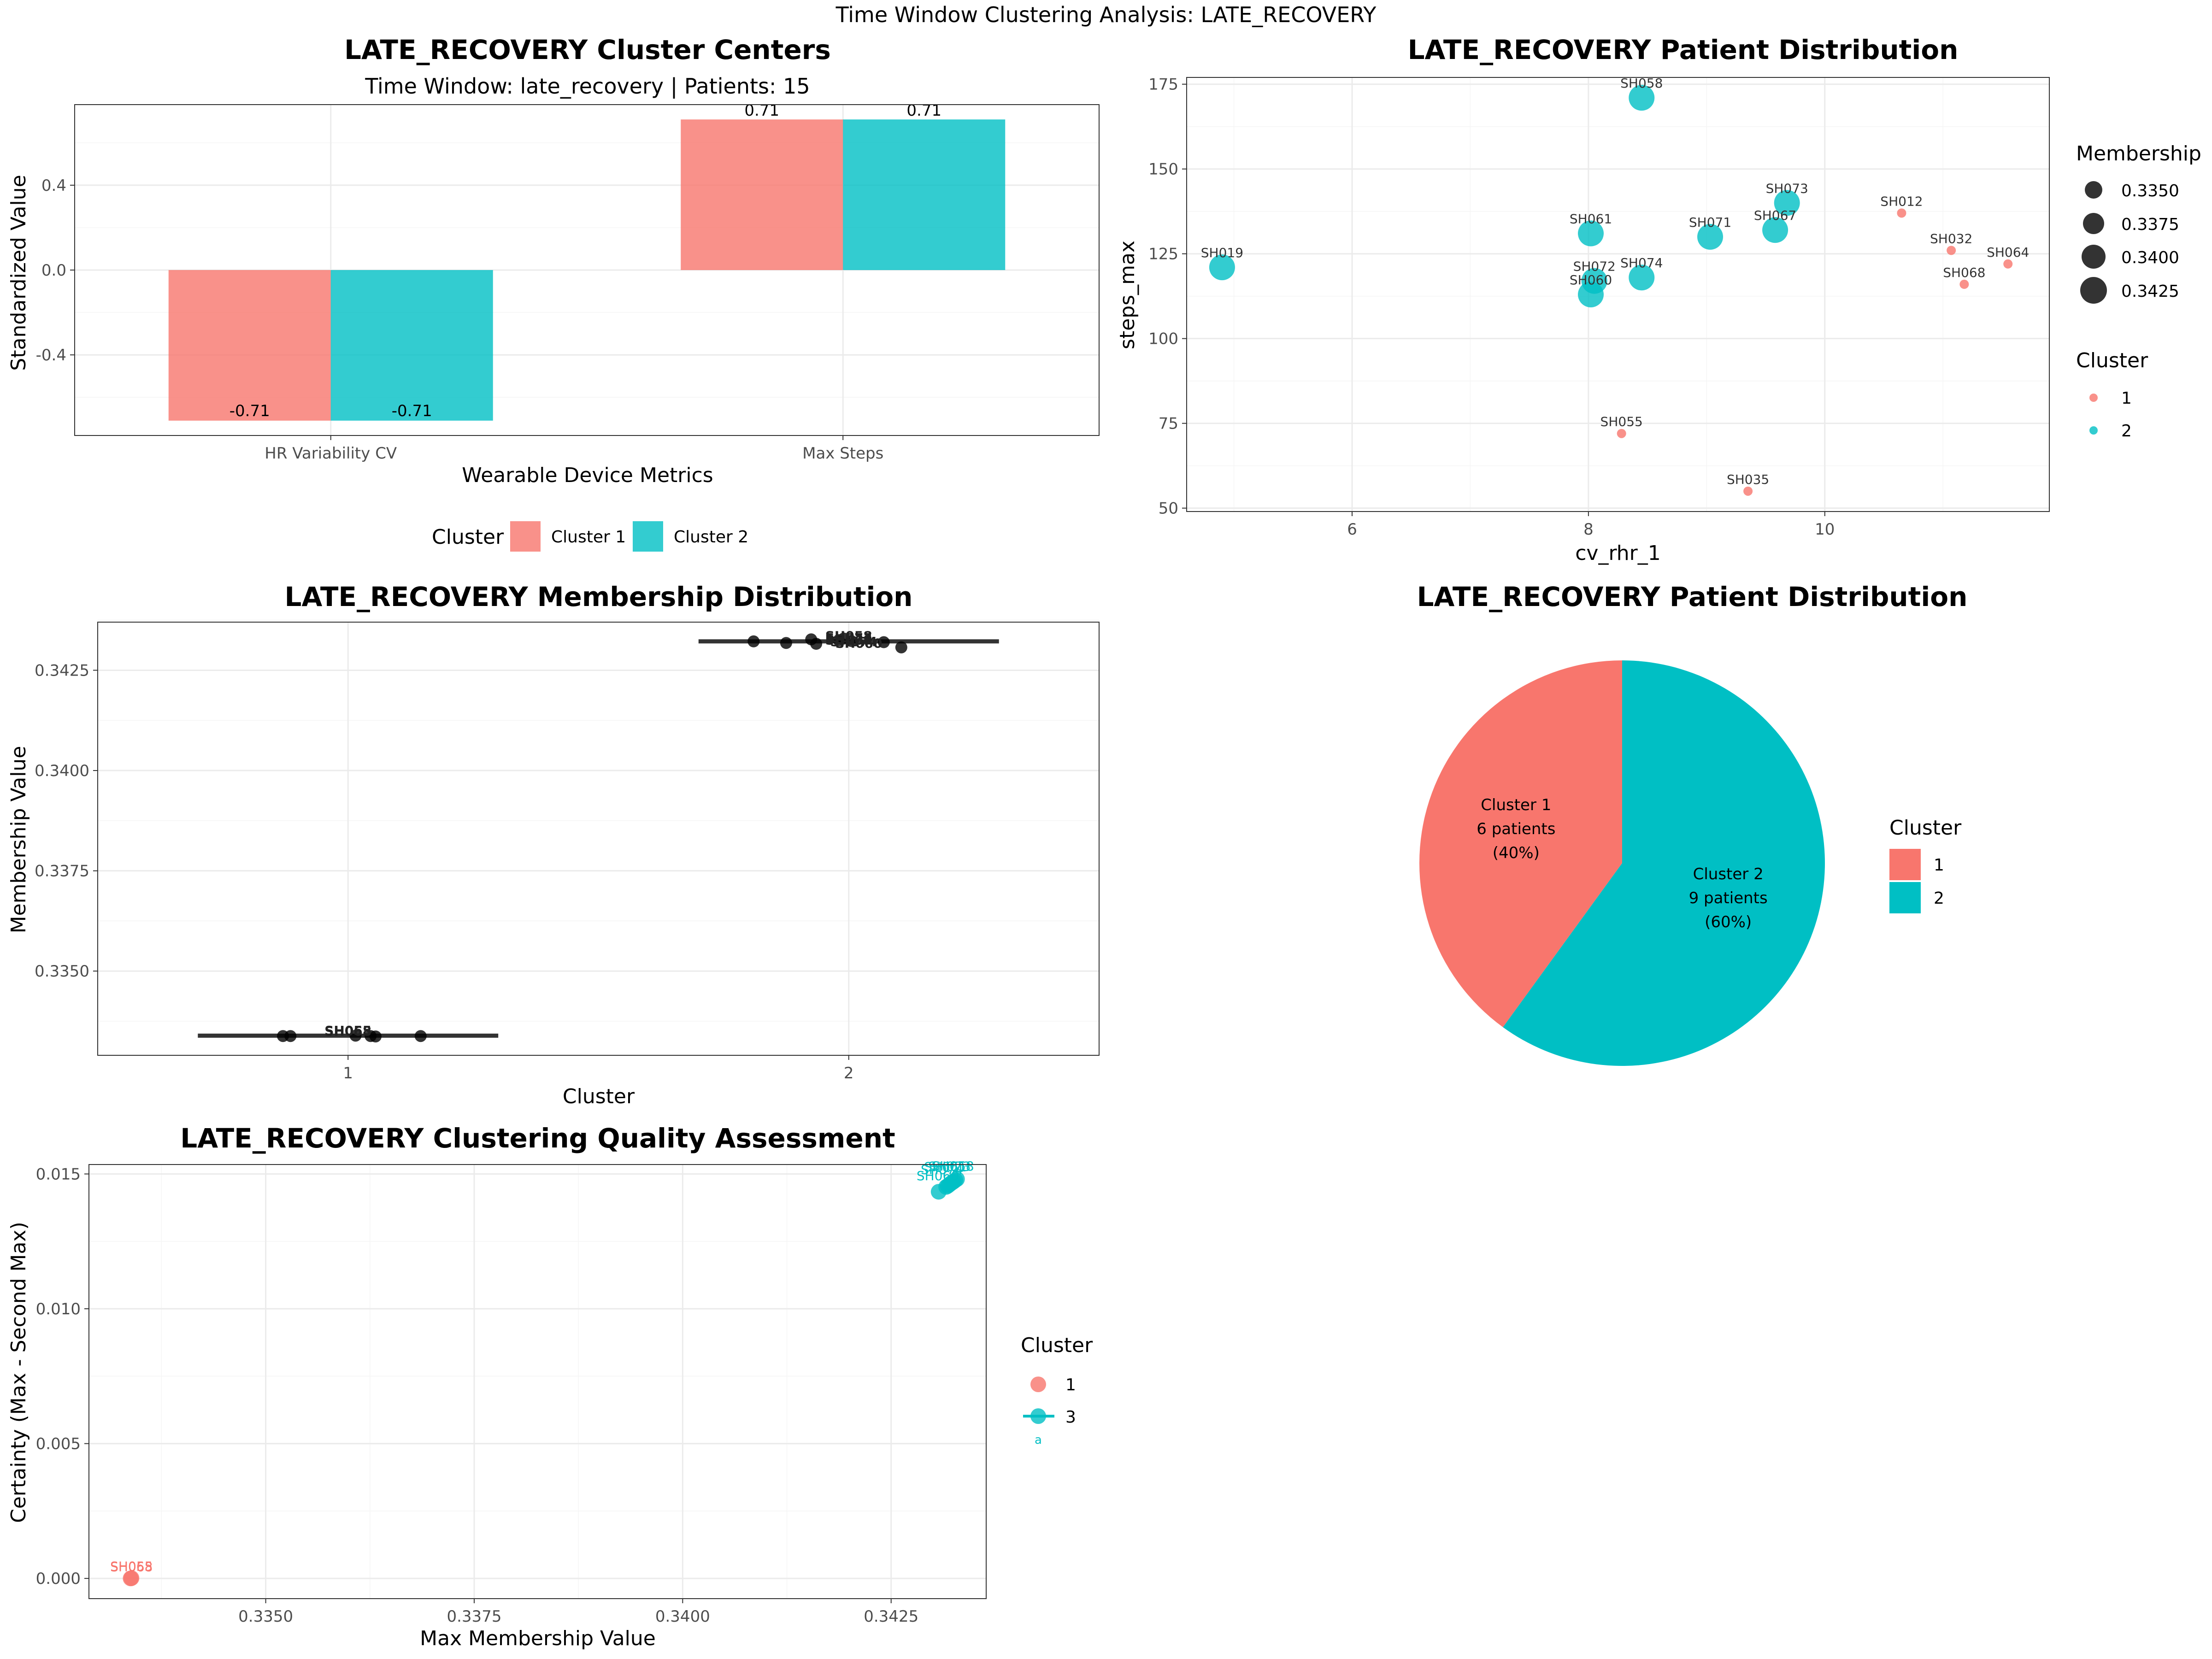 The image size is (2212, 1659). I want to click on size-label-2: 0.3400, so click(2150, 257).